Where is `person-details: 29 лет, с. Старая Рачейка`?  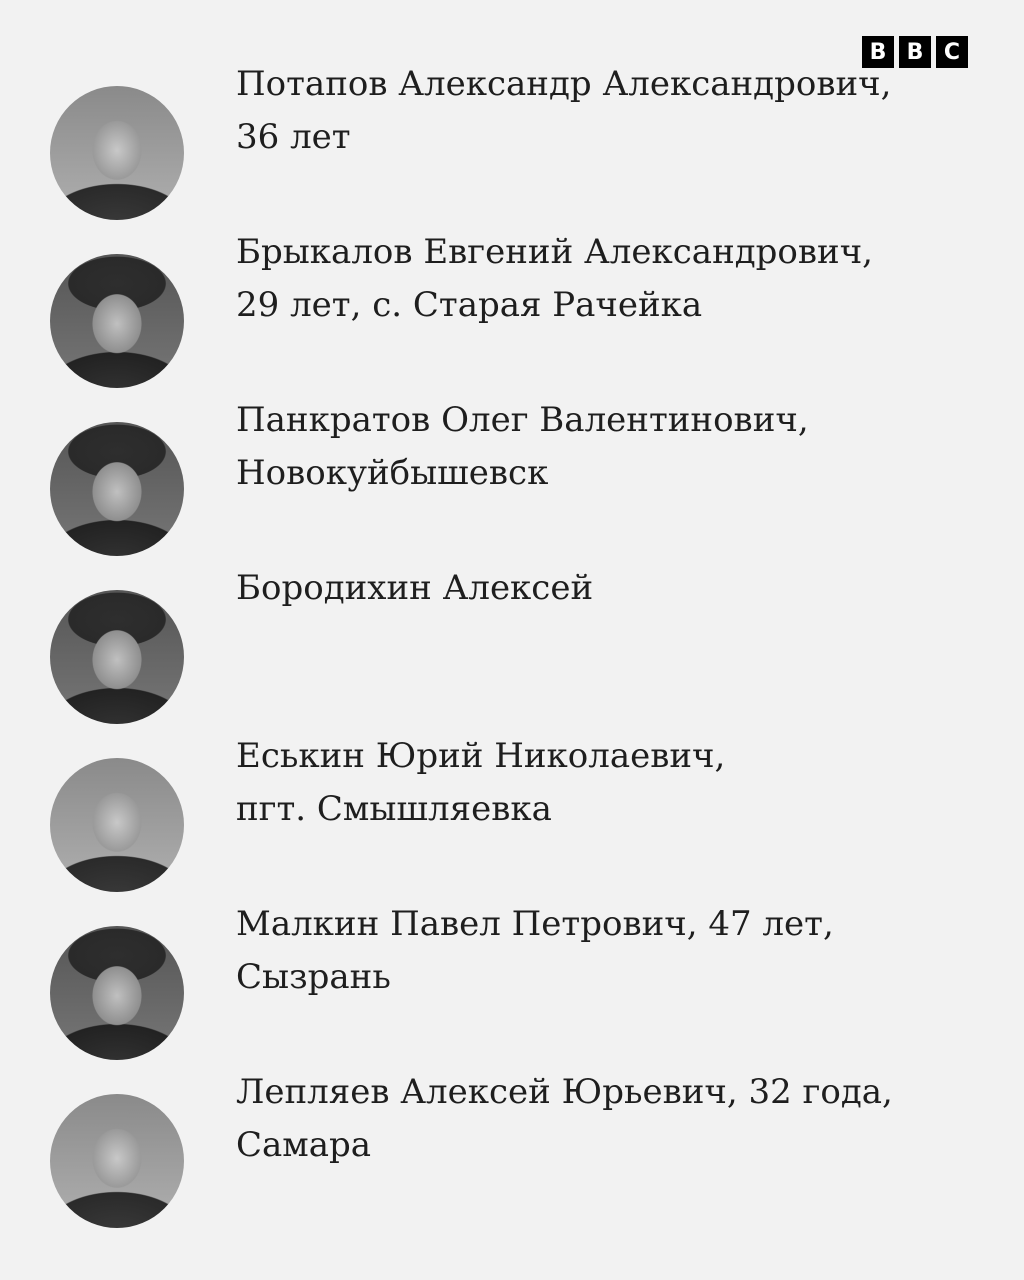
person-details: 29 лет, с. Старая Рачейка is located at coordinates (469, 305).